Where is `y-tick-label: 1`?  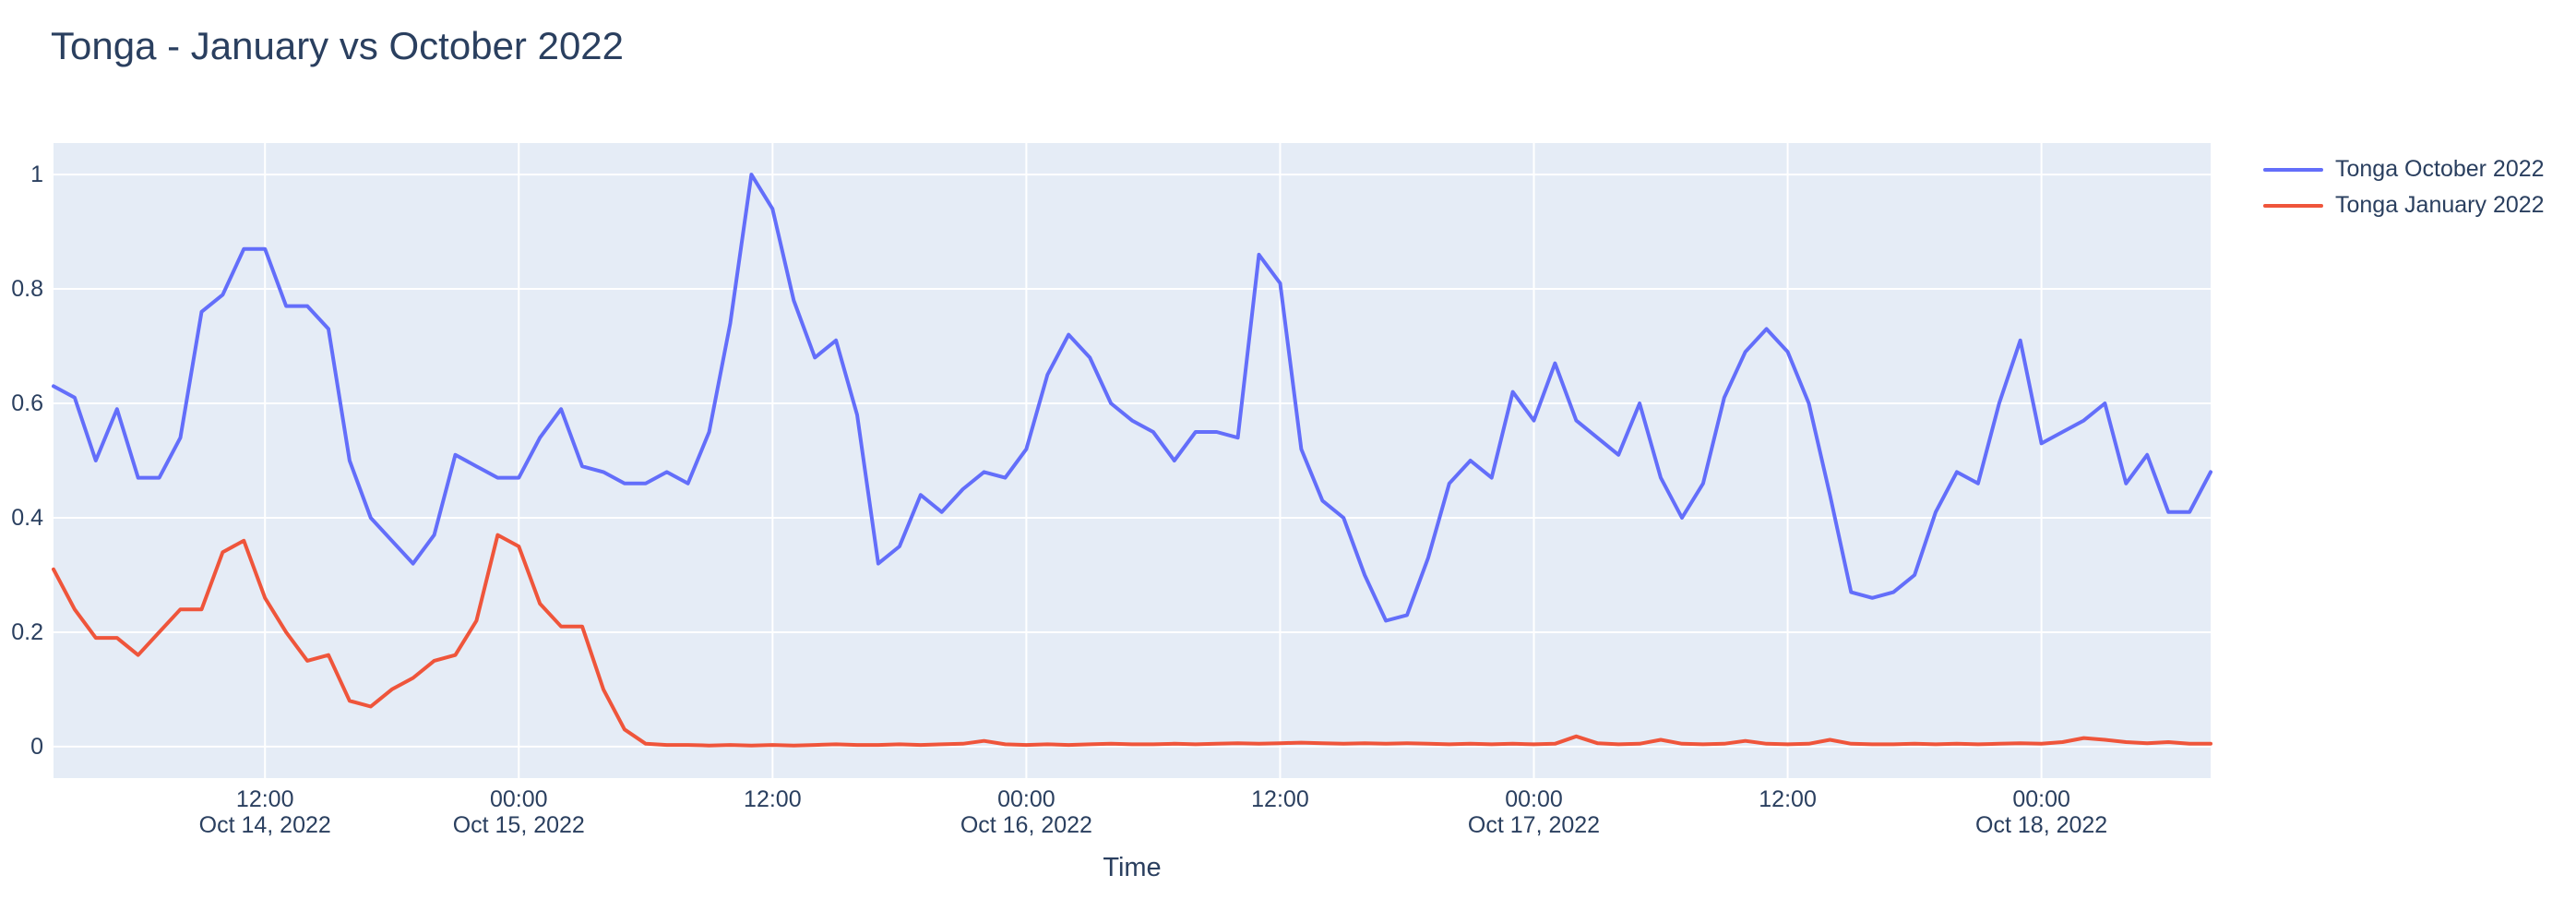
y-tick-label: 1 is located at coordinates (36, 175).